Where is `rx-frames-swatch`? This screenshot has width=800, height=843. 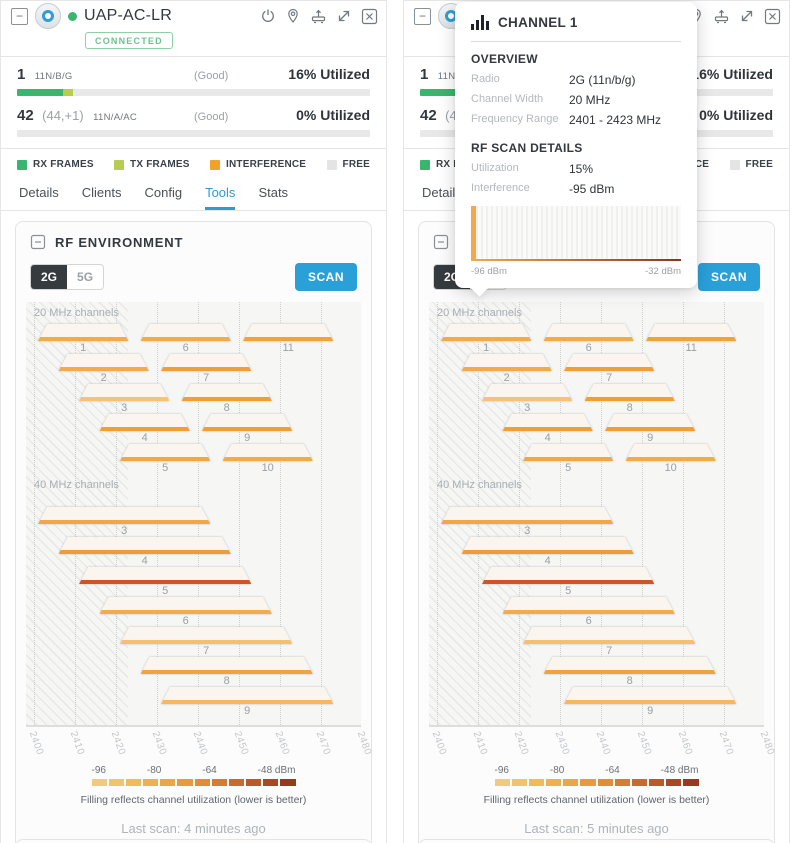 rx-frames-swatch is located at coordinates (22, 164).